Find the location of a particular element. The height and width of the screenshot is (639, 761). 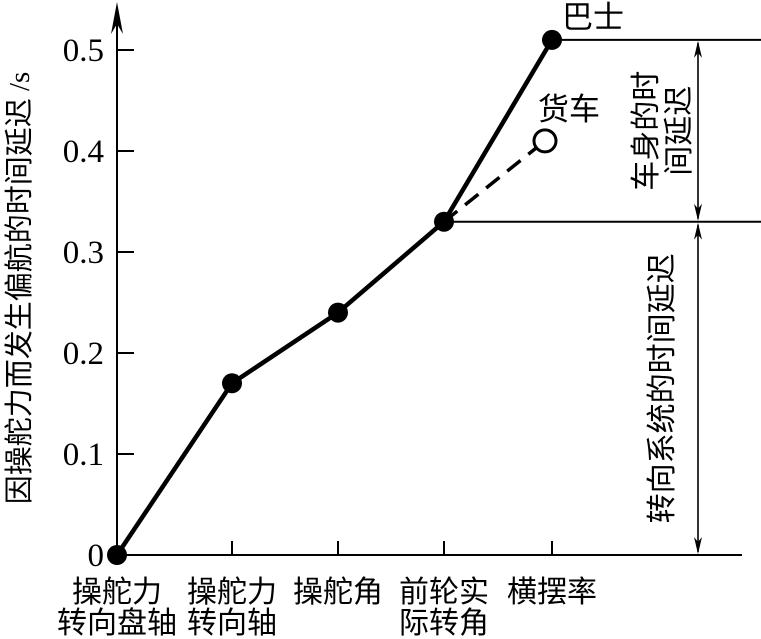

category-label-1: 操舵力转向轴 is located at coordinates (232, 607).